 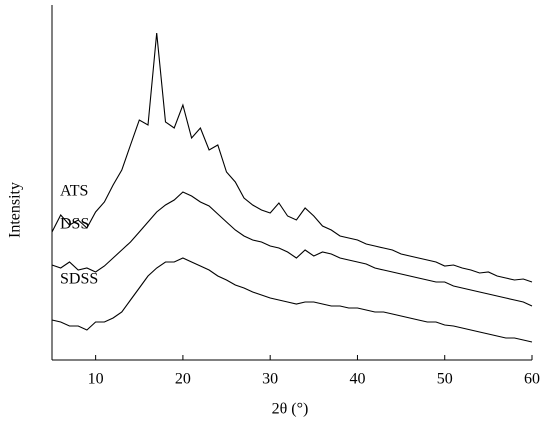 I want to click on series-label: ATS, so click(x=74, y=191).